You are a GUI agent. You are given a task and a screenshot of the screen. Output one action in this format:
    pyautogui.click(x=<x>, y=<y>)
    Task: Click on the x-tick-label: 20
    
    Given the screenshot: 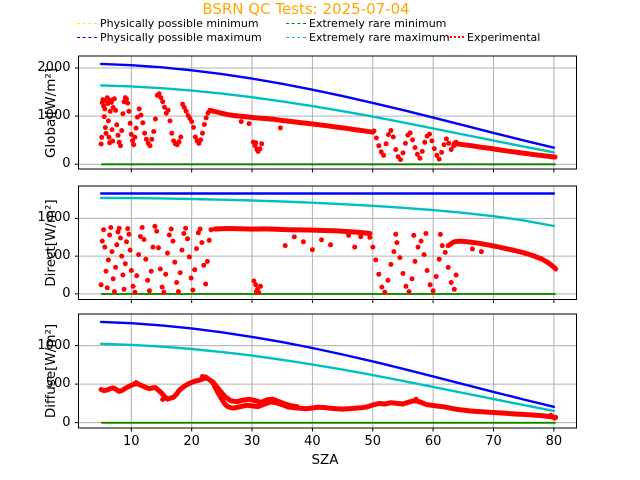 What is the action you would take?
    pyautogui.click(x=191, y=441)
    